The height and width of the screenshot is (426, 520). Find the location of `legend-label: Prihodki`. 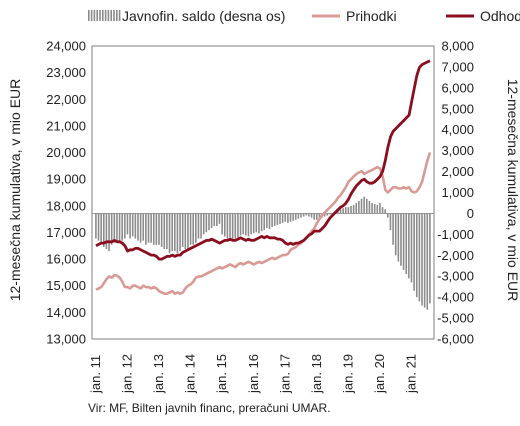

legend-label: Prihodki is located at coordinates (371, 16).